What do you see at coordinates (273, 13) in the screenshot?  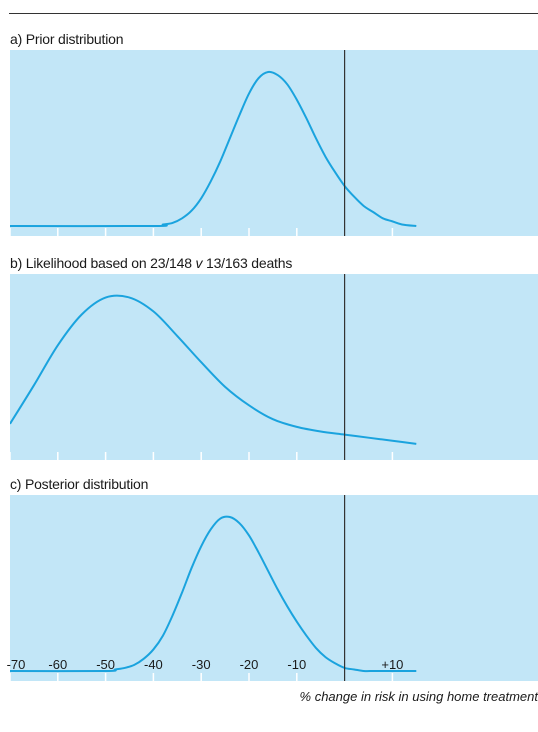 I see `top-rule` at bounding box center [273, 13].